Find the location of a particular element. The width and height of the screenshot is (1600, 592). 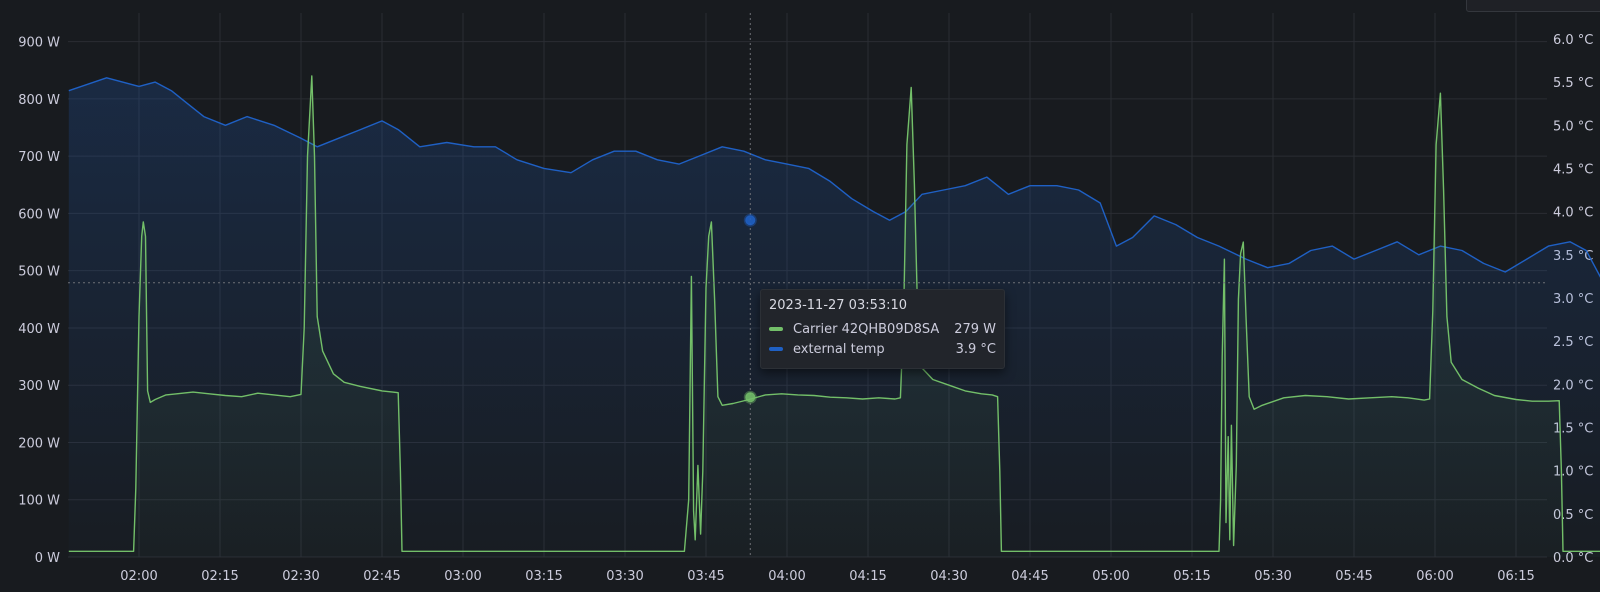

y-left-tick-label: 300 W is located at coordinates (39, 386).